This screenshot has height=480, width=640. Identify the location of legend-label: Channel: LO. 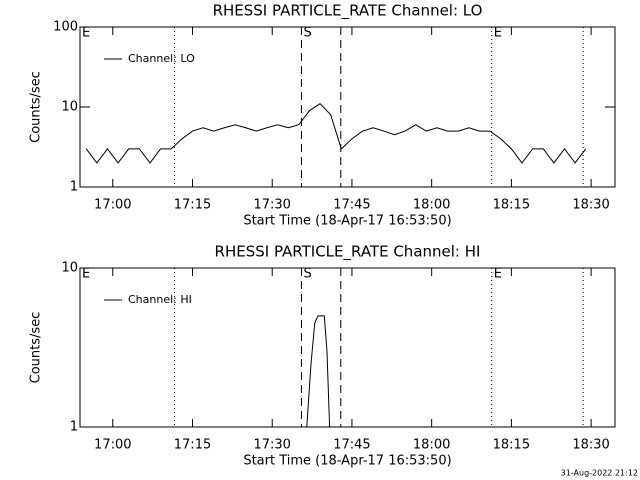
(161, 58).